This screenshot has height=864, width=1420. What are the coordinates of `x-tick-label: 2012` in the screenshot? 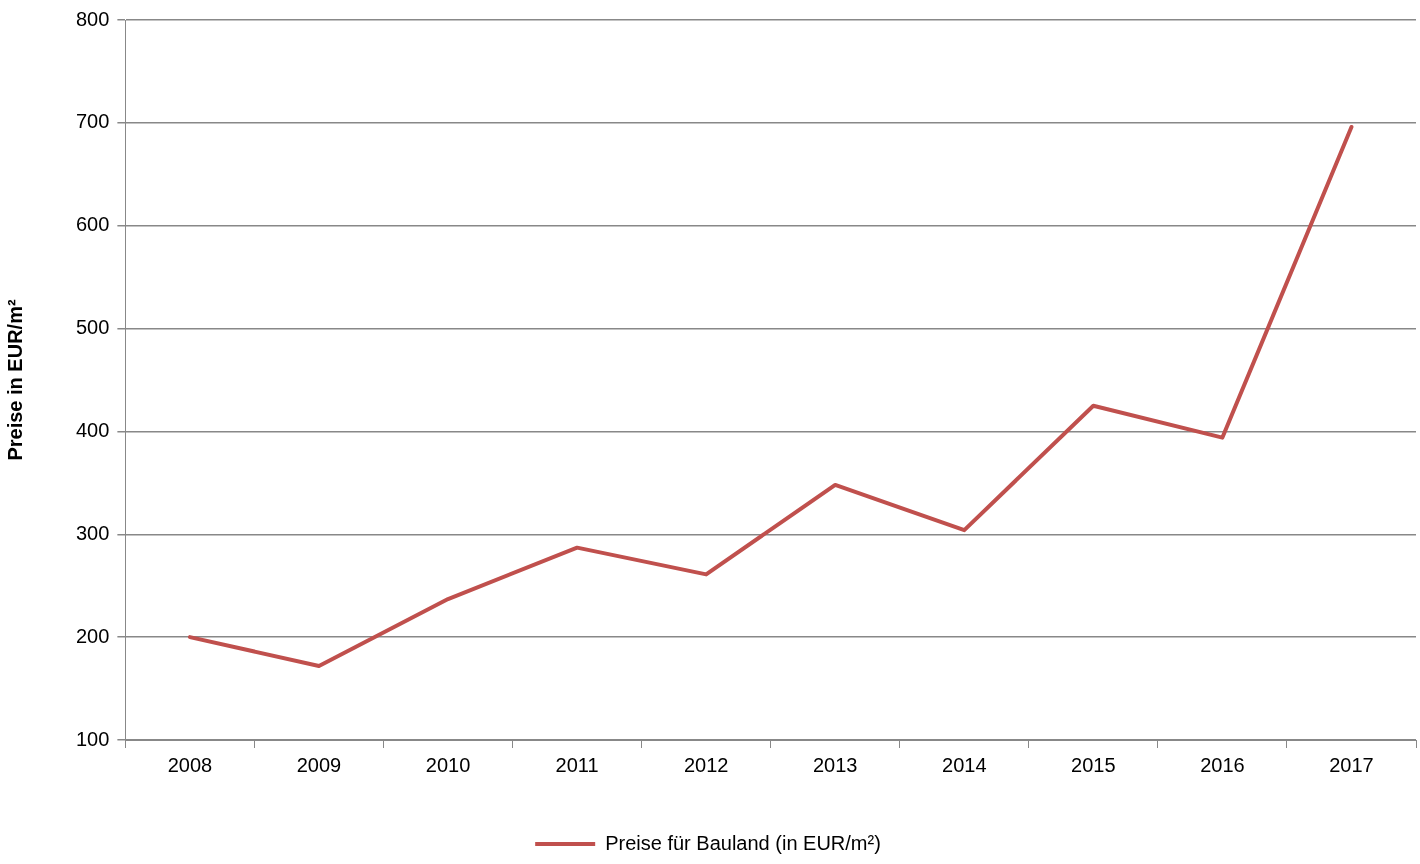 It's located at (706, 764).